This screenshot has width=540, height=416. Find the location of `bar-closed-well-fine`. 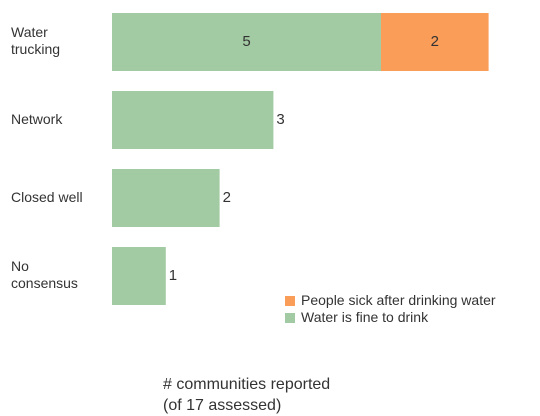

bar-closed-well-fine is located at coordinates (166, 198).